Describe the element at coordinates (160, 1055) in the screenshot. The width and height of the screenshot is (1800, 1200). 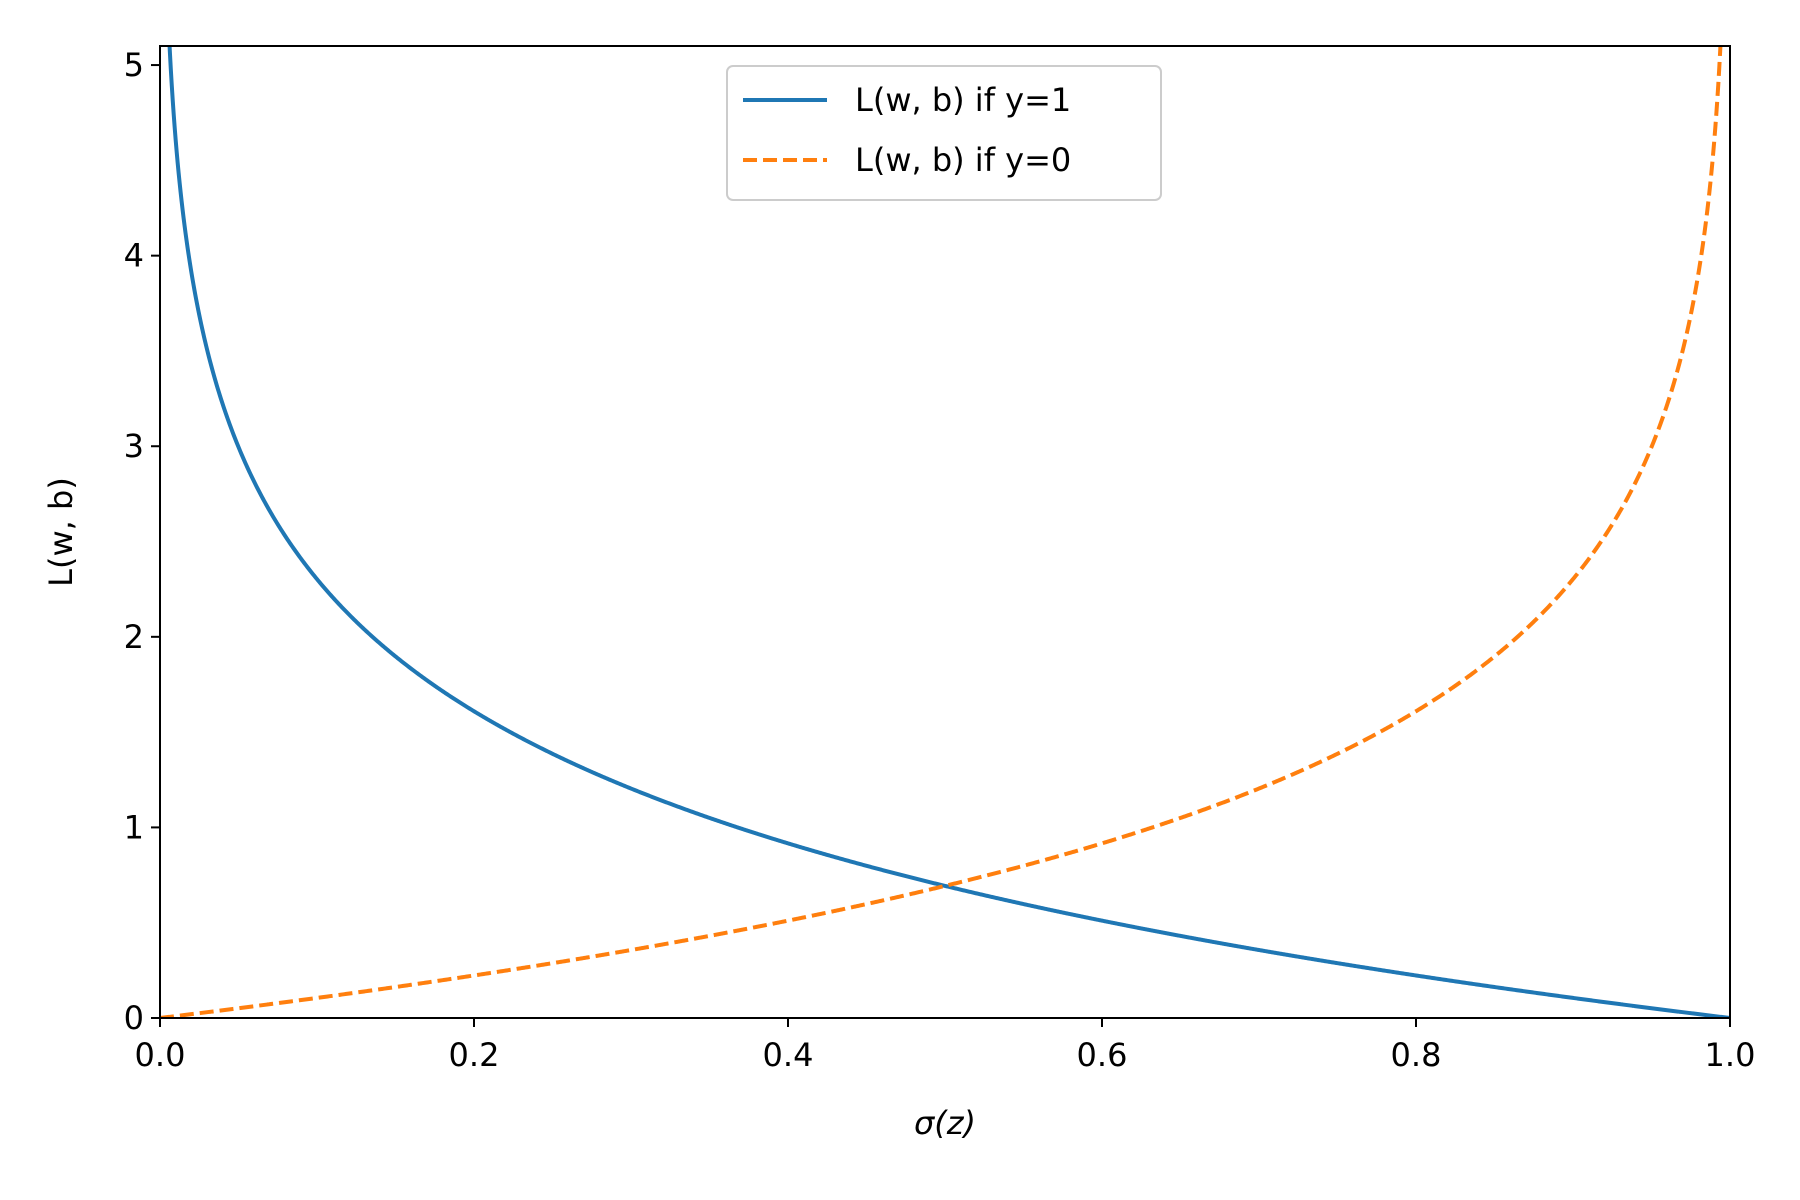
I see `x-tick-label: 0.0` at that location.